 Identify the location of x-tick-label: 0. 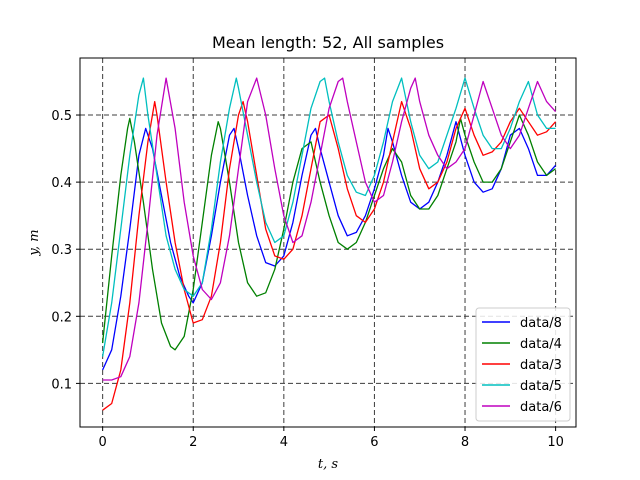
(103, 442).